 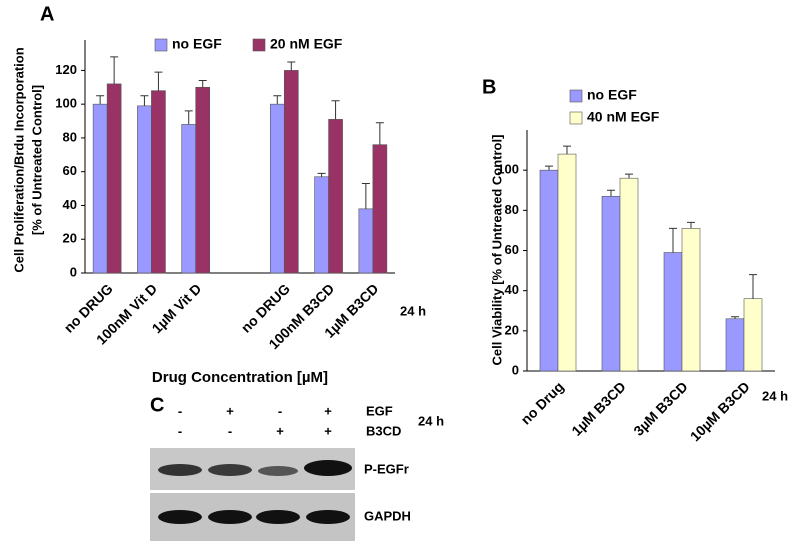 I want to click on legend-label: 20 nM EGF, so click(x=306, y=44).